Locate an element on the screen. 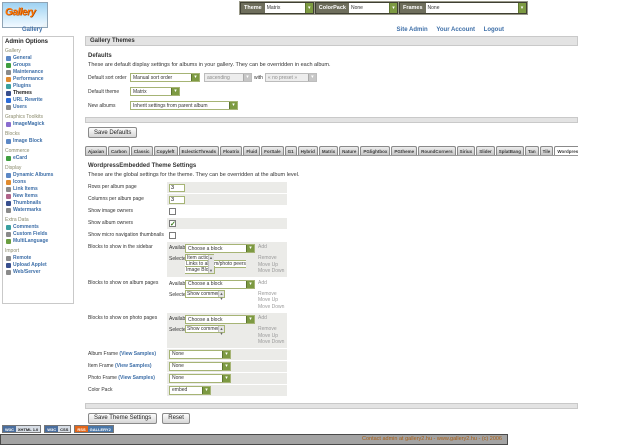  tab-tile: Tile is located at coordinates (546, 150).